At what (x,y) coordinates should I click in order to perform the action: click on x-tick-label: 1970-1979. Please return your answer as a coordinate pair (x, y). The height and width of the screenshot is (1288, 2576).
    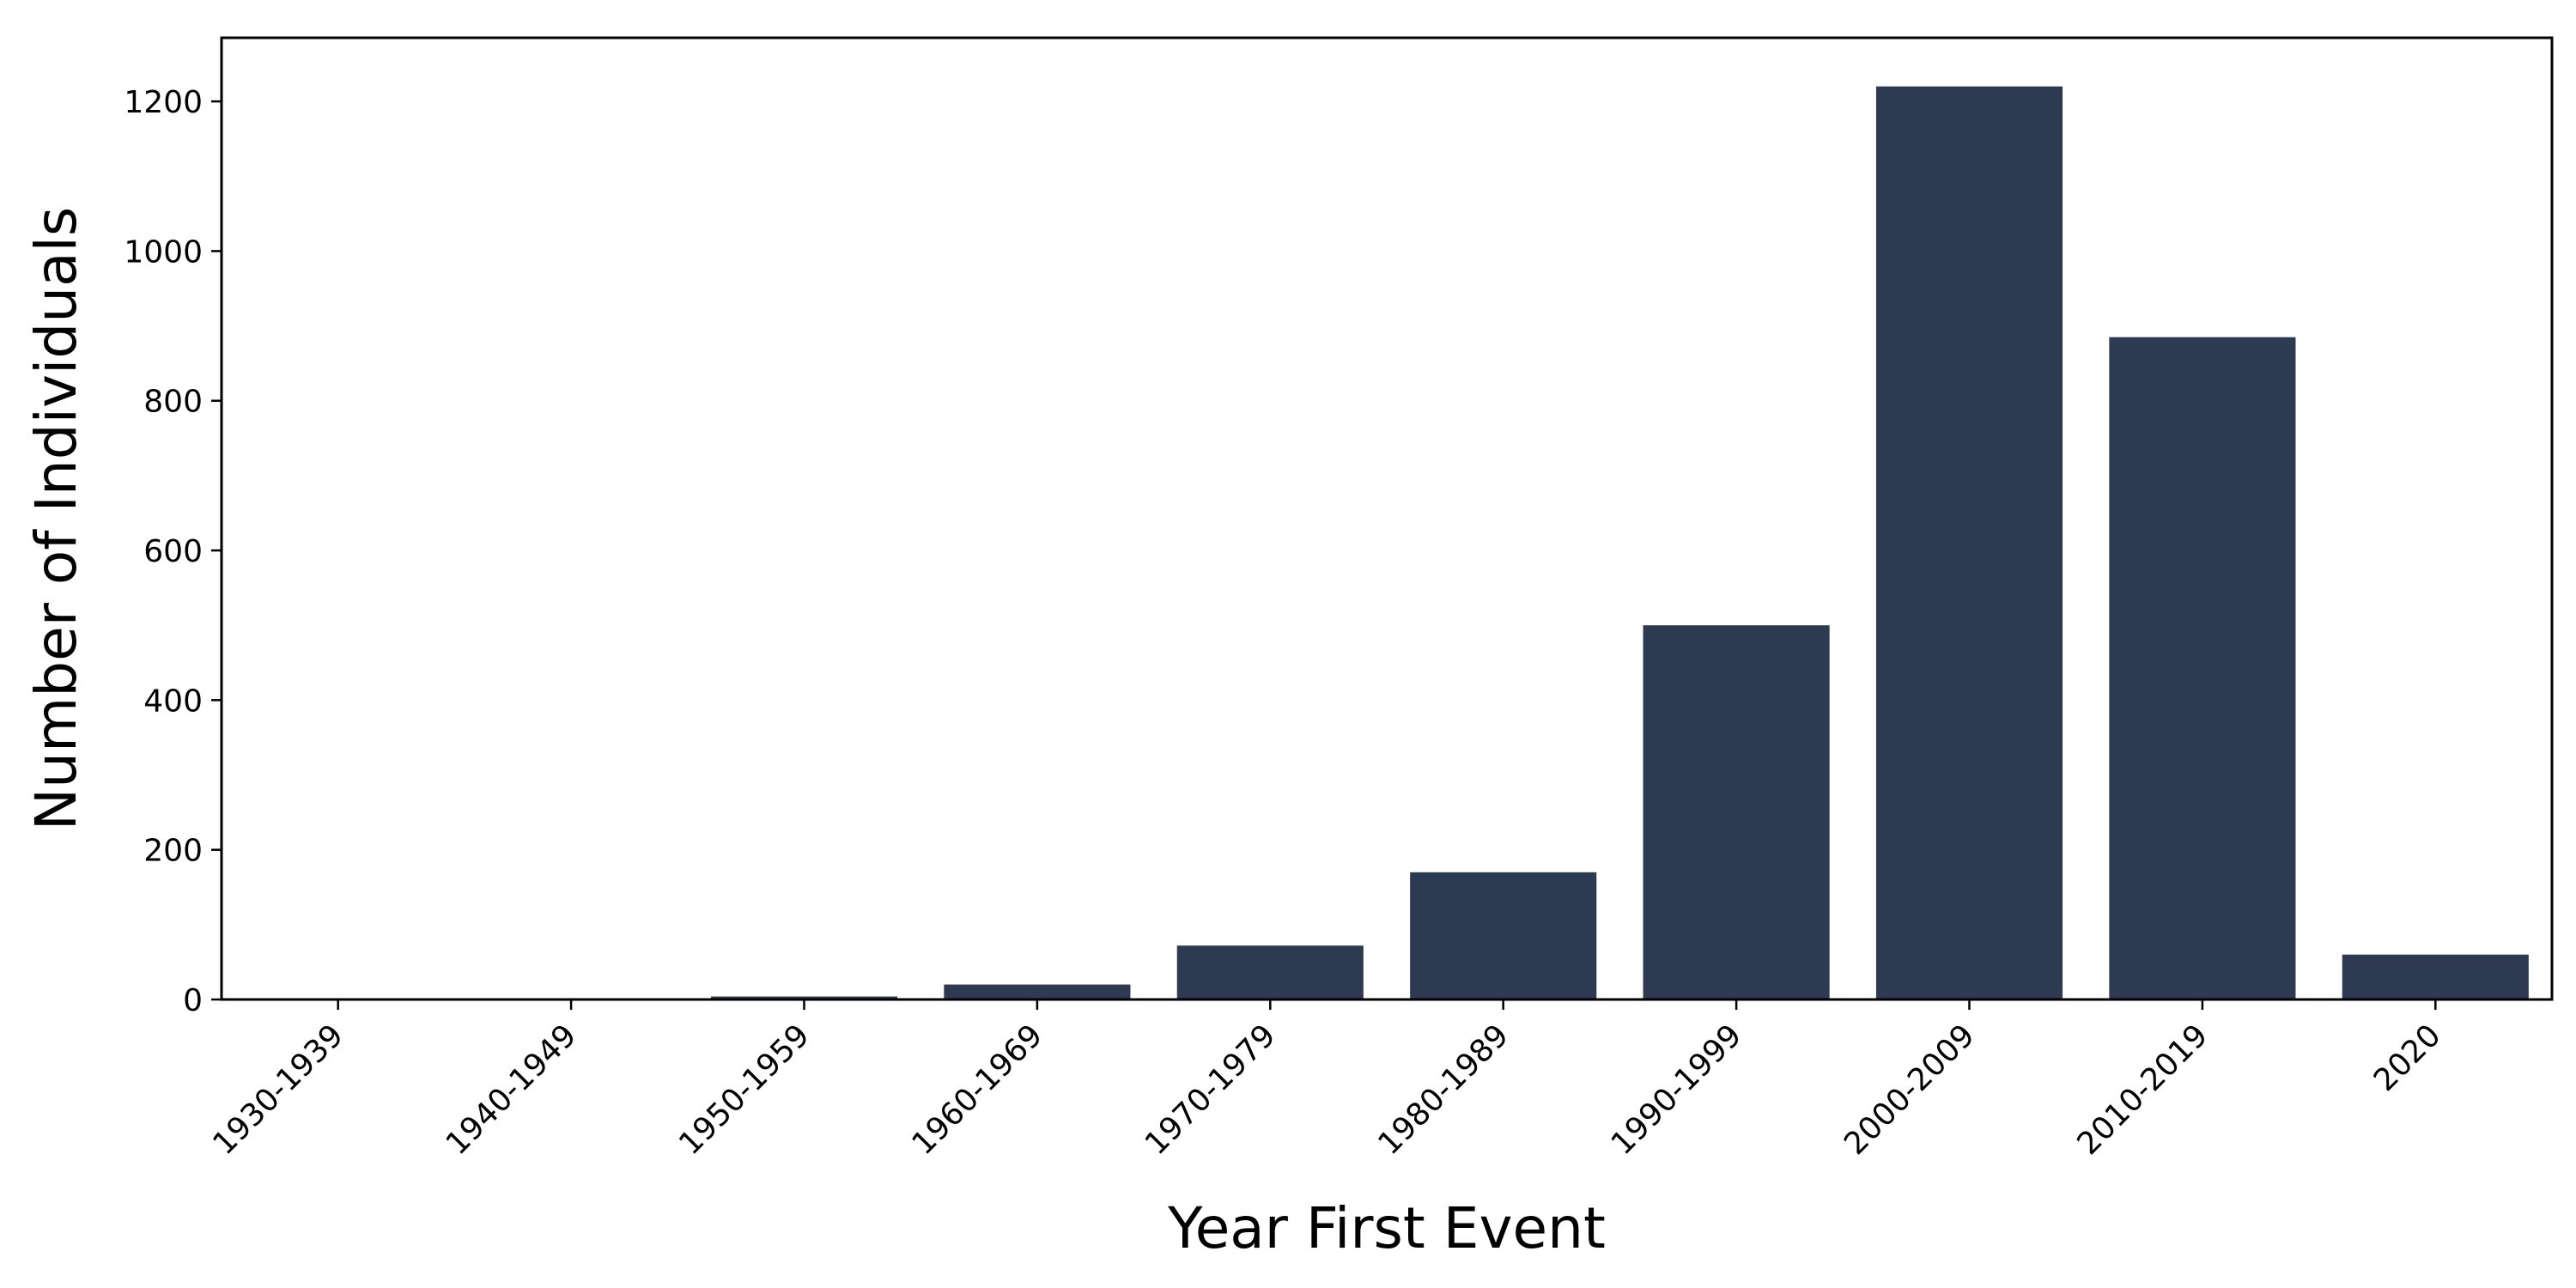
    Looking at the image, I should click on (1211, 1090).